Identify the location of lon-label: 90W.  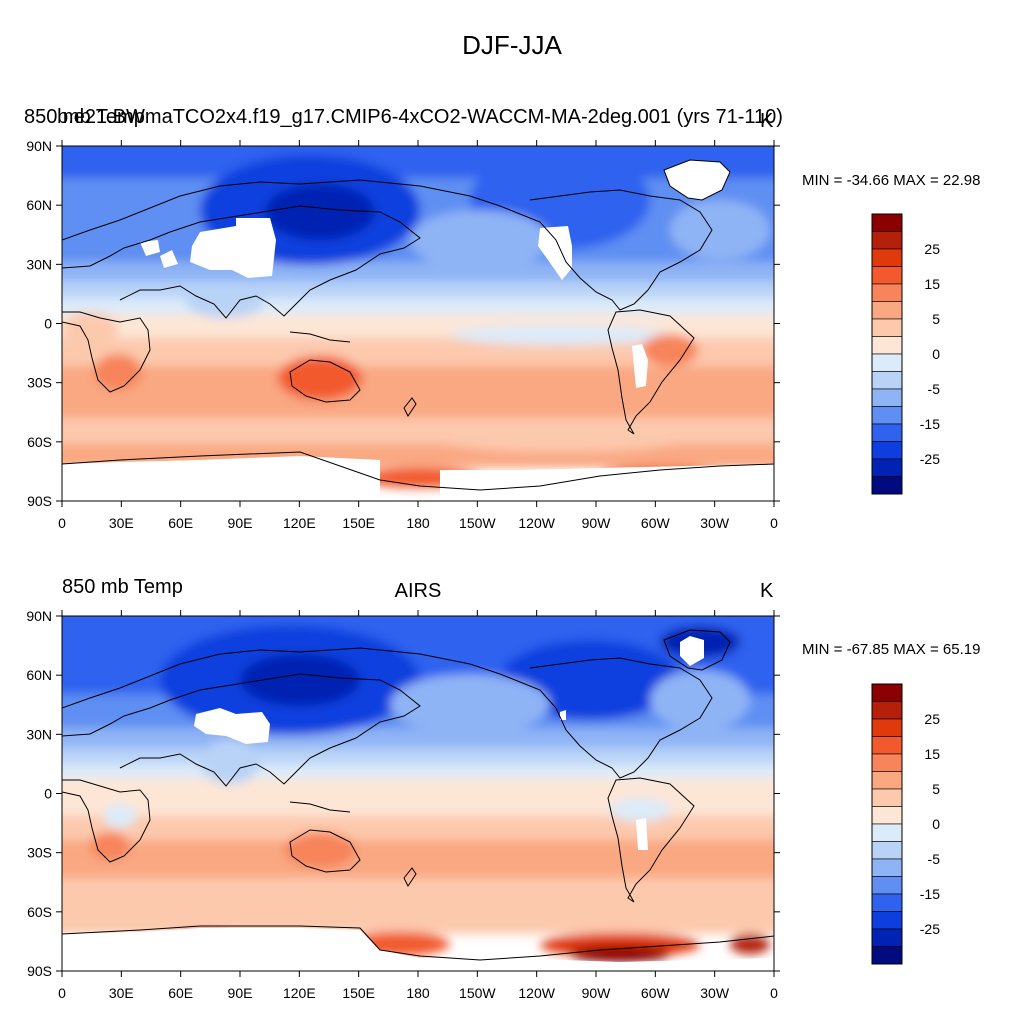
(597, 993).